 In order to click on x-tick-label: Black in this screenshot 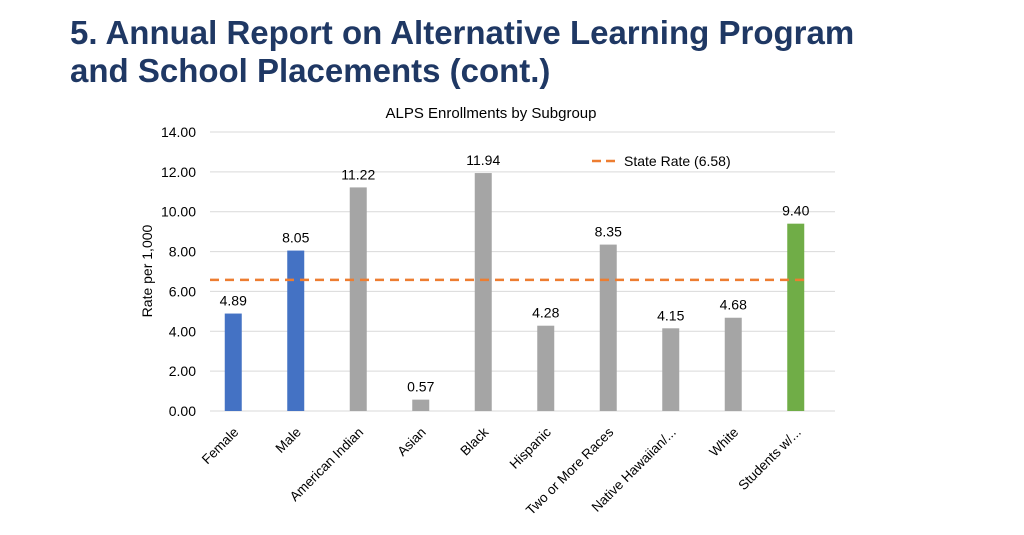, I will do `click(474, 441)`.